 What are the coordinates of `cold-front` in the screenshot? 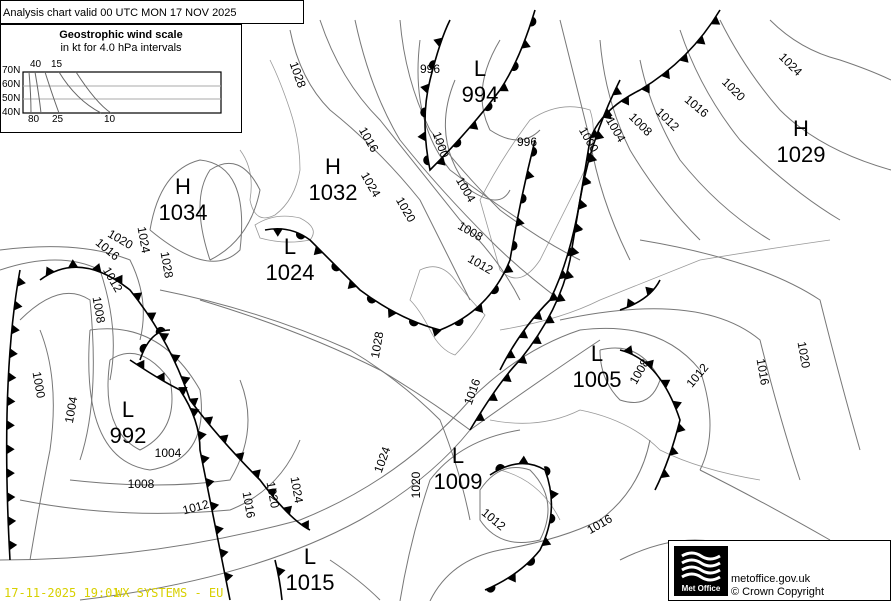 It's located at (13, 415).